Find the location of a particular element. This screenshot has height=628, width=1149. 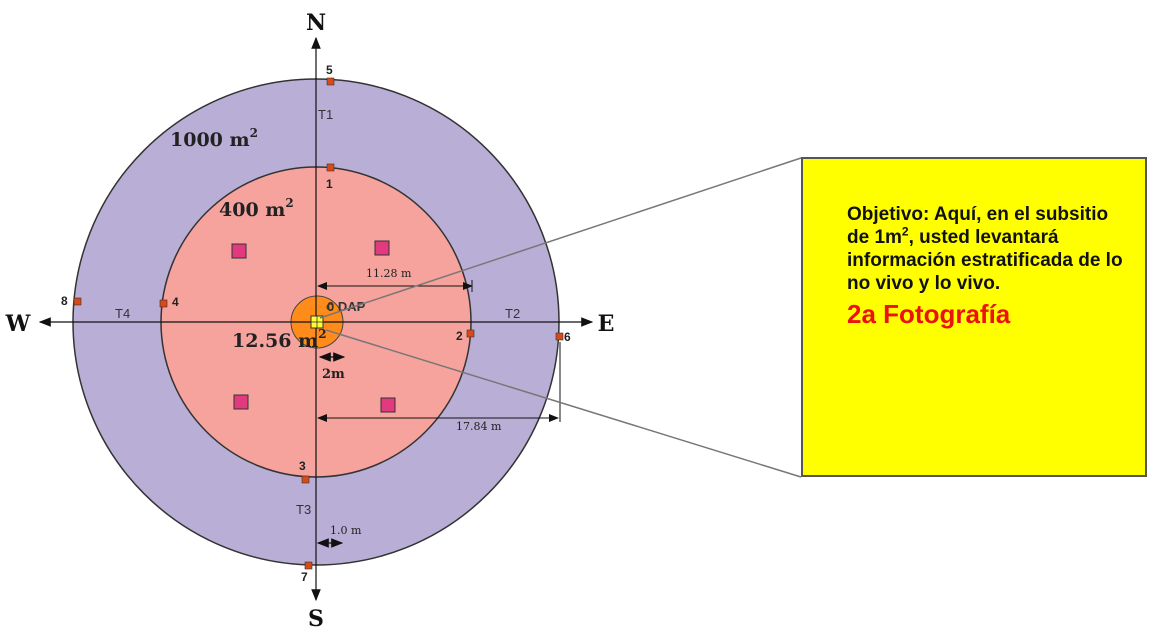

callout-connector-top is located at coordinates (560, 238).